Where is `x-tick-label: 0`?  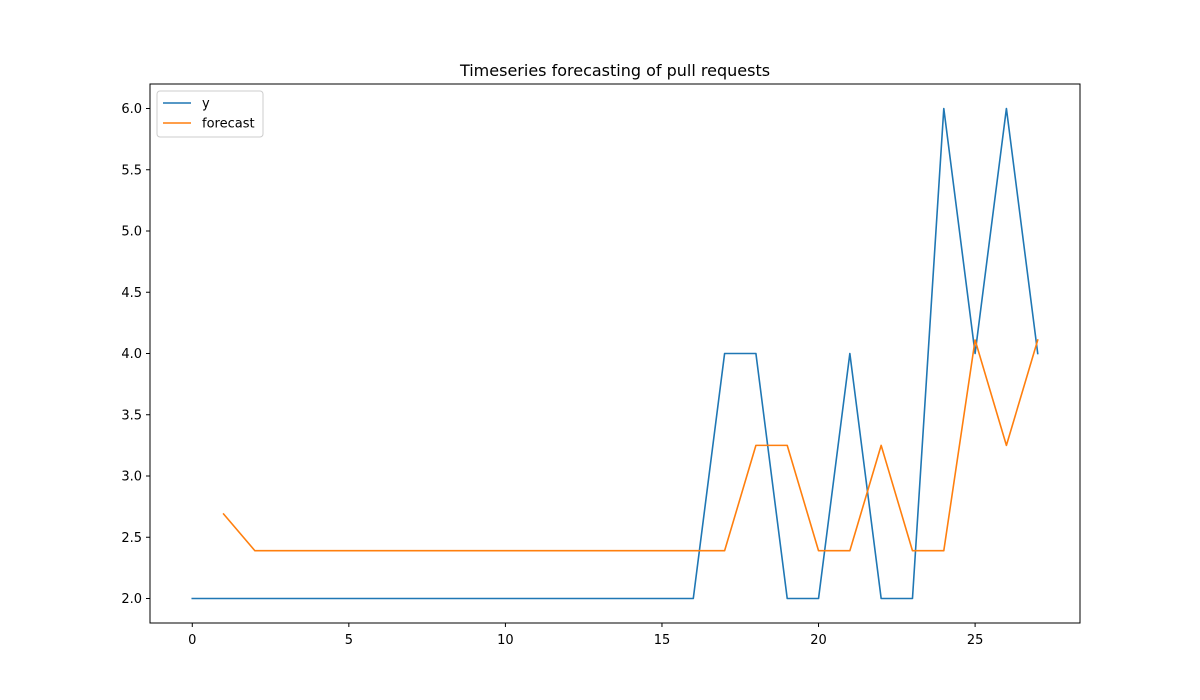
x-tick-label: 0 is located at coordinates (192, 640).